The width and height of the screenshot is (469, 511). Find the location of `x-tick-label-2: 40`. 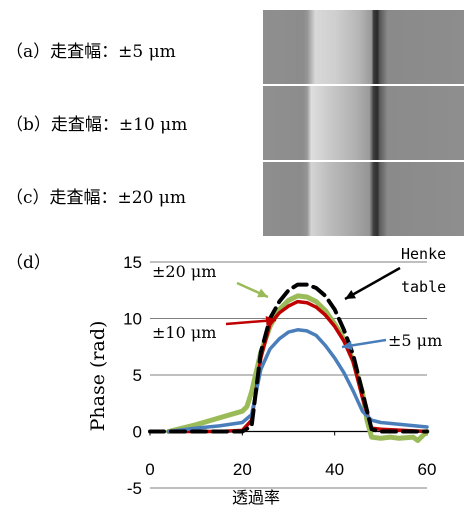

x-tick-label-2: 40 is located at coordinates (334, 469).